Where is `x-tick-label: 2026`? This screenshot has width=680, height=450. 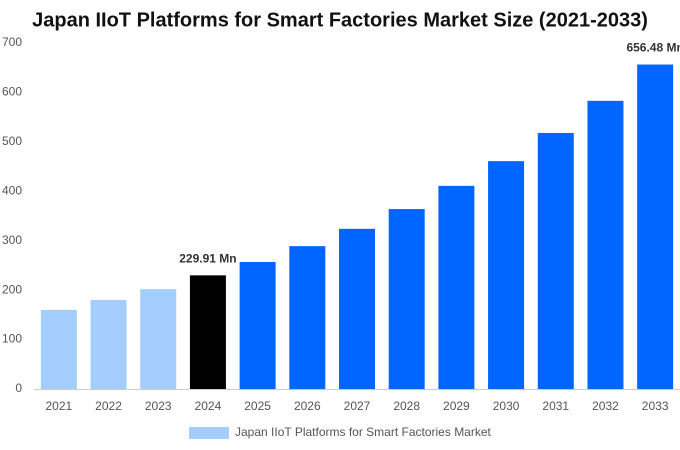
x-tick-label: 2026 is located at coordinates (307, 406).